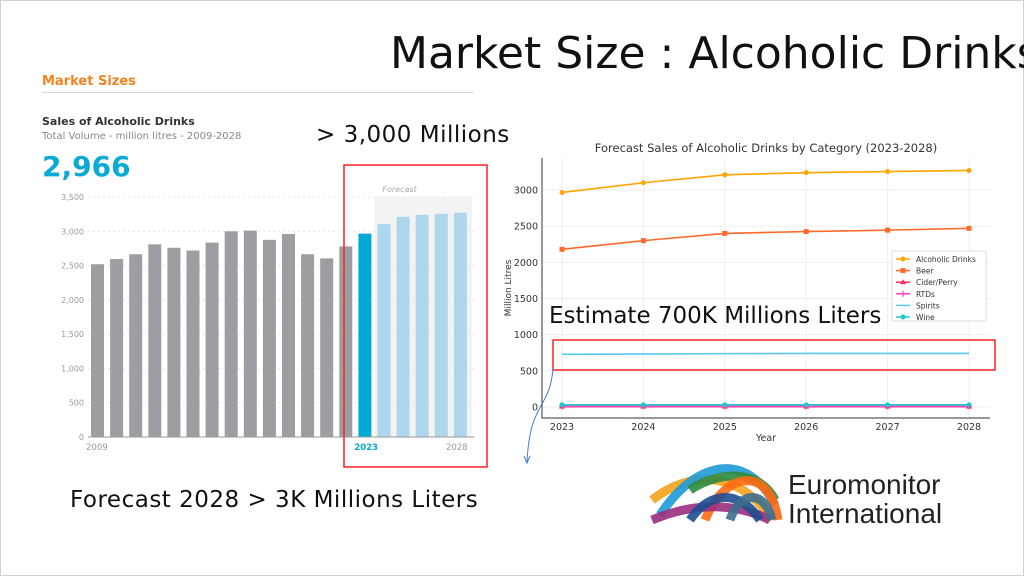 This screenshot has height=576, width=1024. I want to click on x-tick-last: 2028, so click(457, 448).